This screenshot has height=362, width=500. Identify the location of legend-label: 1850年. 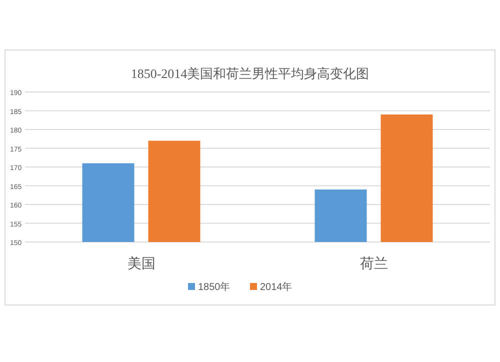
(214, 287).